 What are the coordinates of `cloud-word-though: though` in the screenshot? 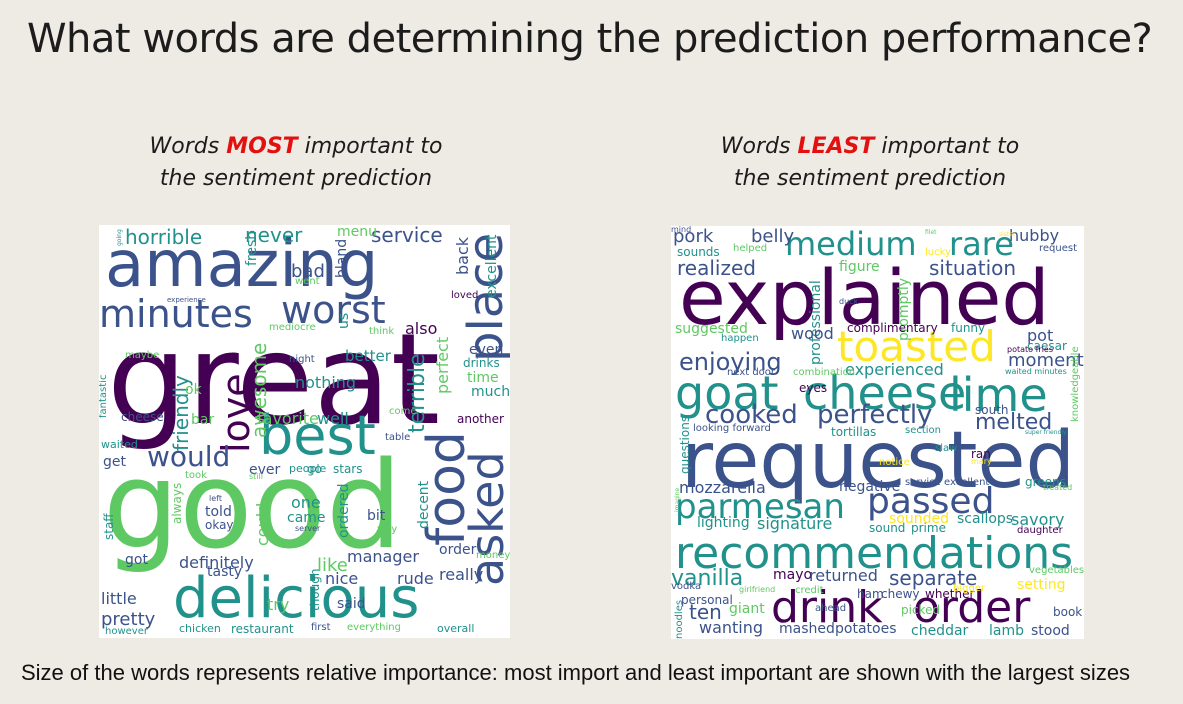 It's located at (315, 589).